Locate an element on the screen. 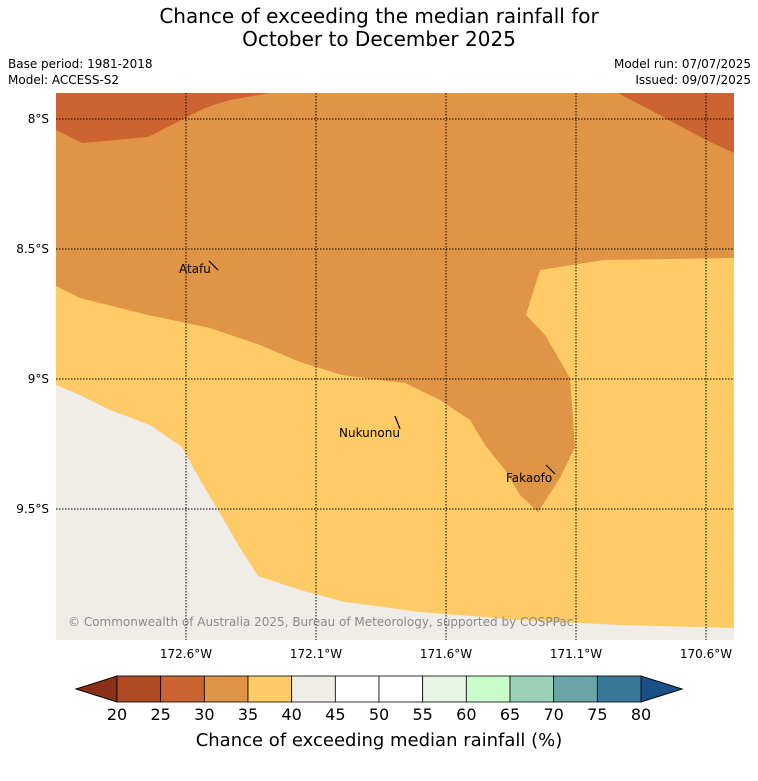 This screenshot has height=781, width=758. colorbar-tick-label: 30 is located at coordinates (204, 714).